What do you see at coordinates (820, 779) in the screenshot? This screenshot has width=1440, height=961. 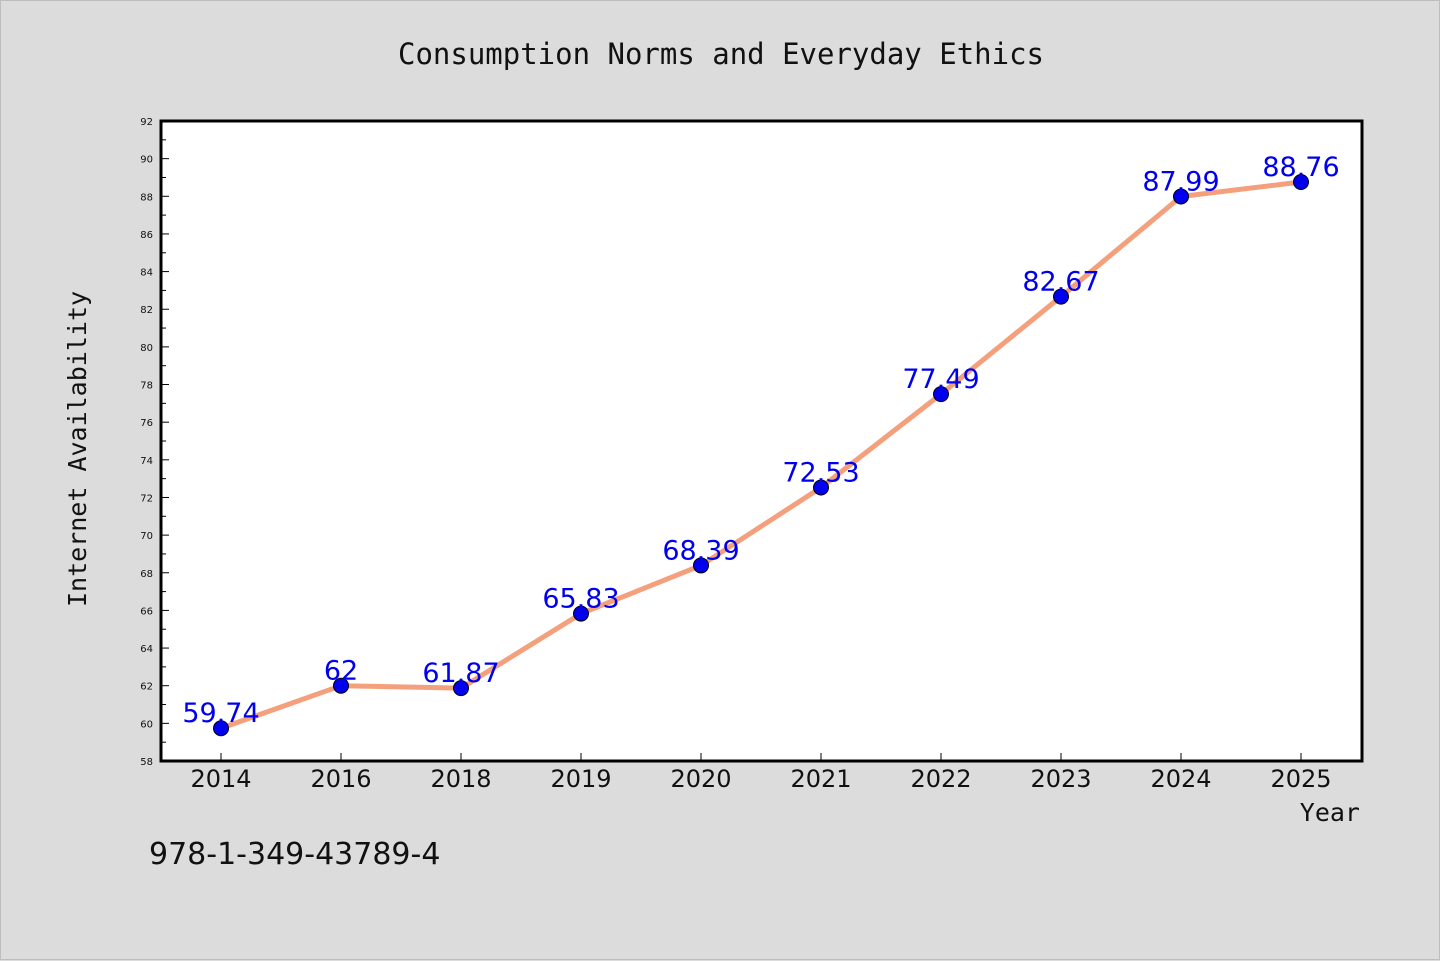 I see `x-tick-label: 2021` at bounding box center [820, 779].